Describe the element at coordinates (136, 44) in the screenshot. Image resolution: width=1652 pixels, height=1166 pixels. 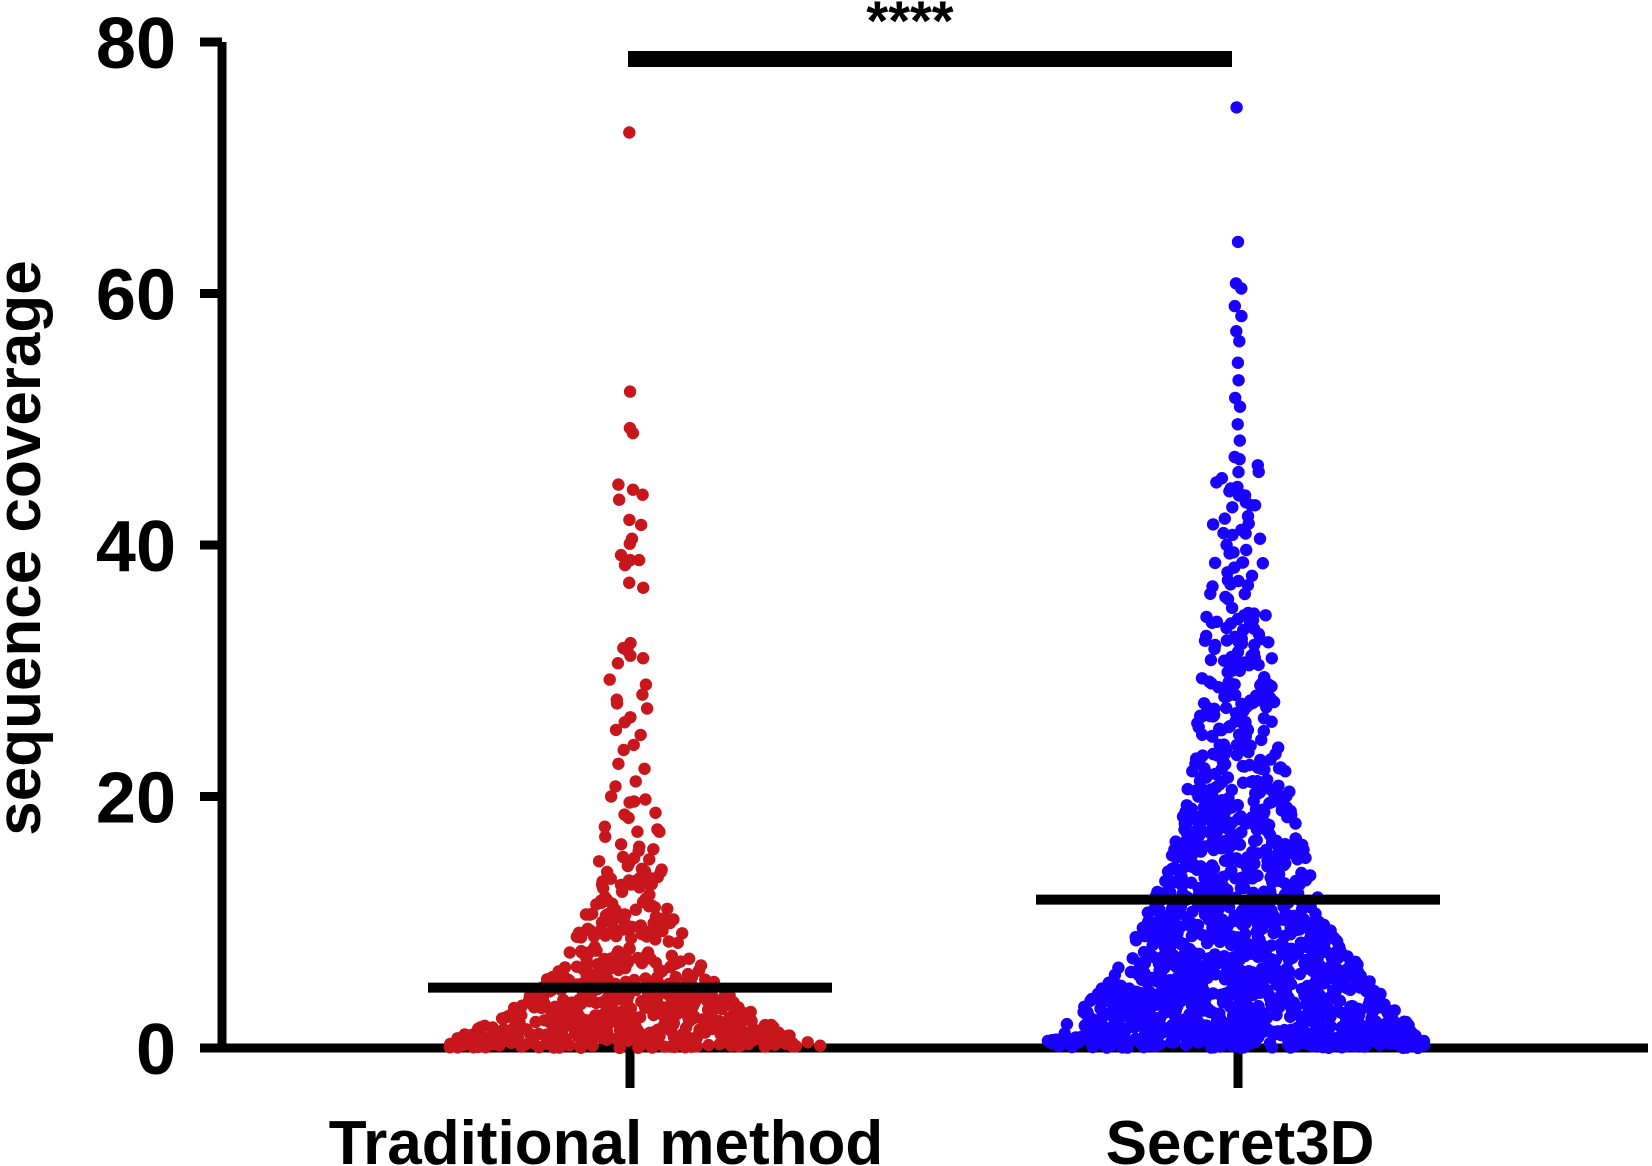
I see `y-tick-label-80: 80` at that location.